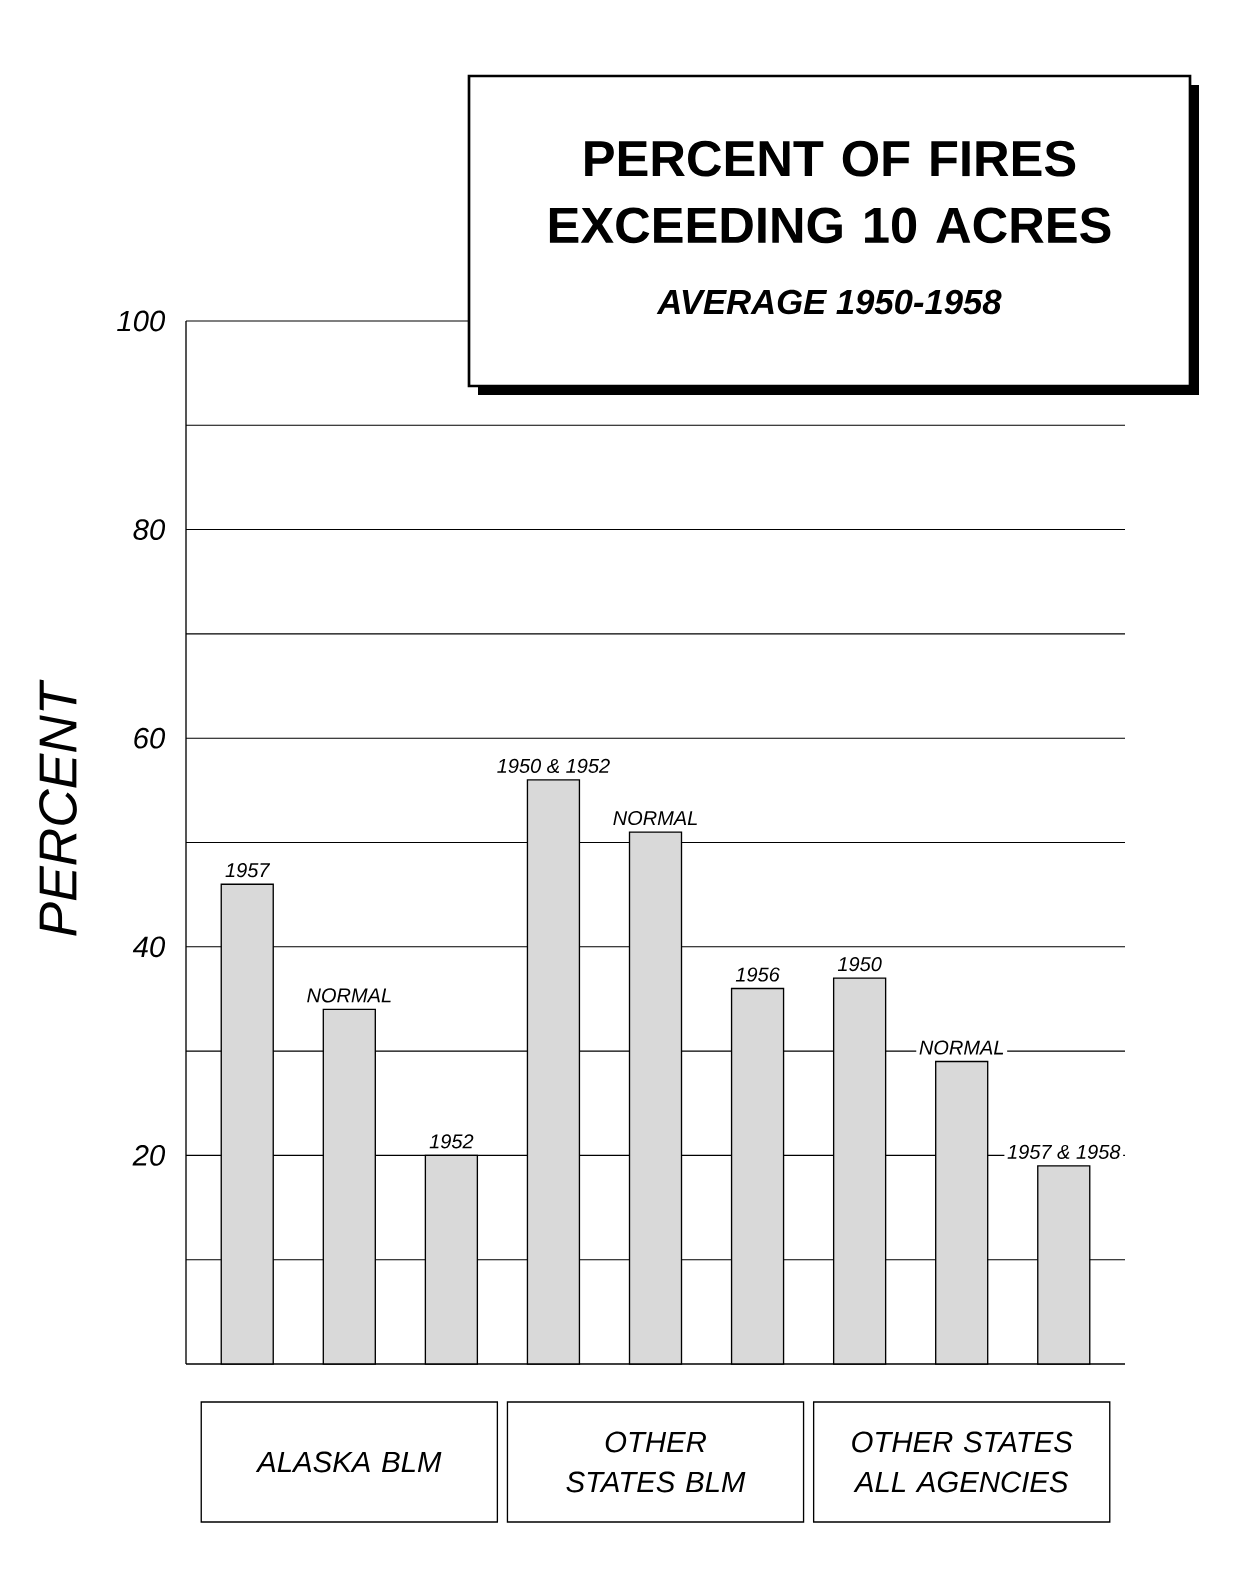  Describe the element at coordinates (149, 947) in the screenshot. I see `y-tick-label: 40` at that location.